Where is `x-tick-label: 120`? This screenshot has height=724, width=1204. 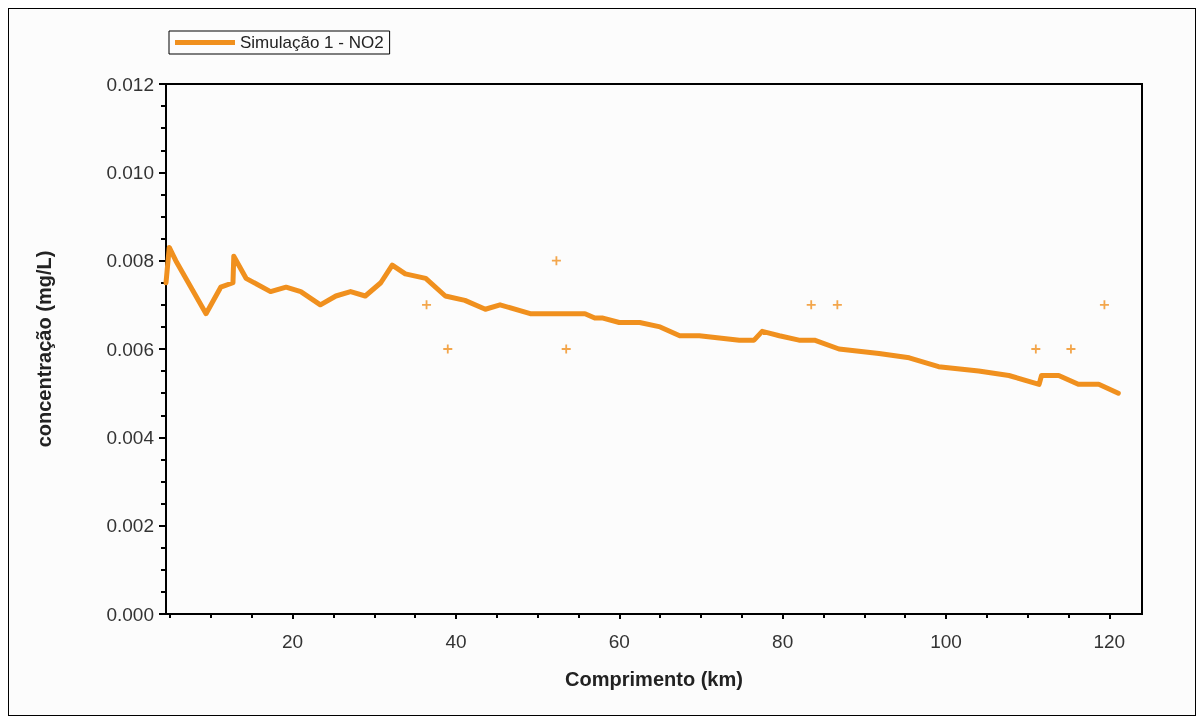
x-tick-label: 120 is located at coordinates (1109, 641).